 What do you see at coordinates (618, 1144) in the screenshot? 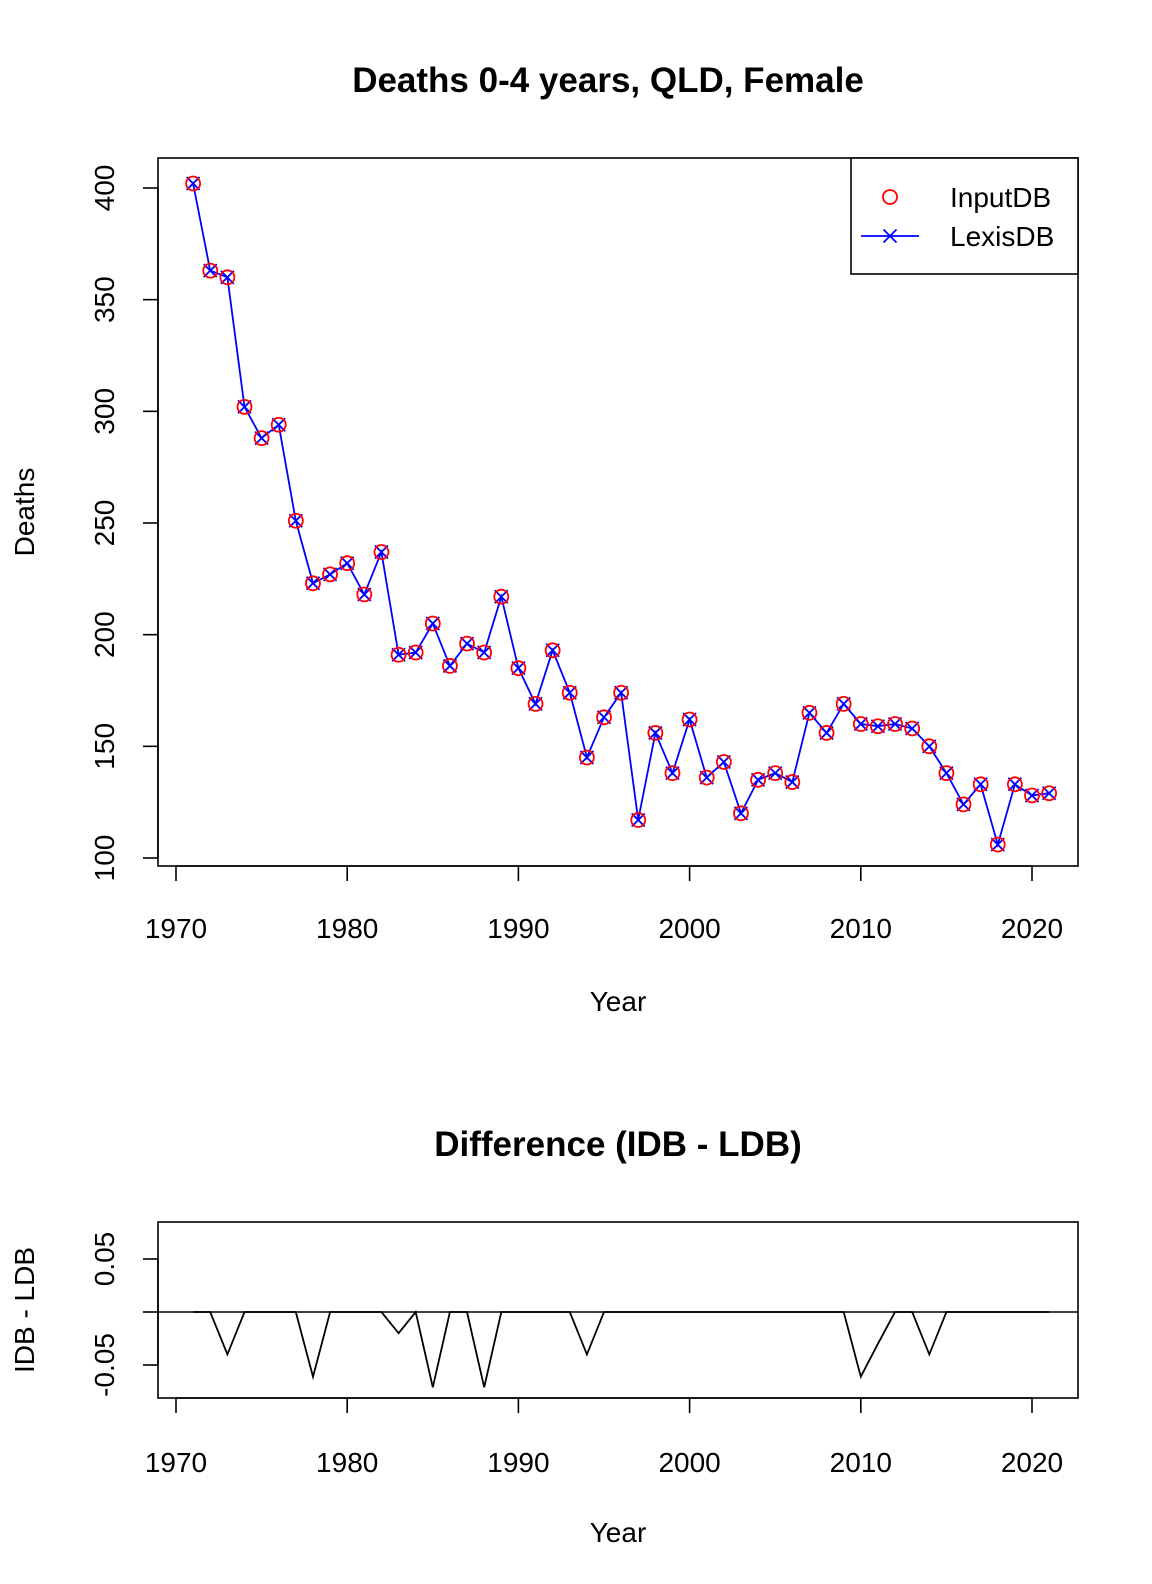
I see `difference-chart-title: Difference (IDB - LDB)` at bounding box center [618, 1144].